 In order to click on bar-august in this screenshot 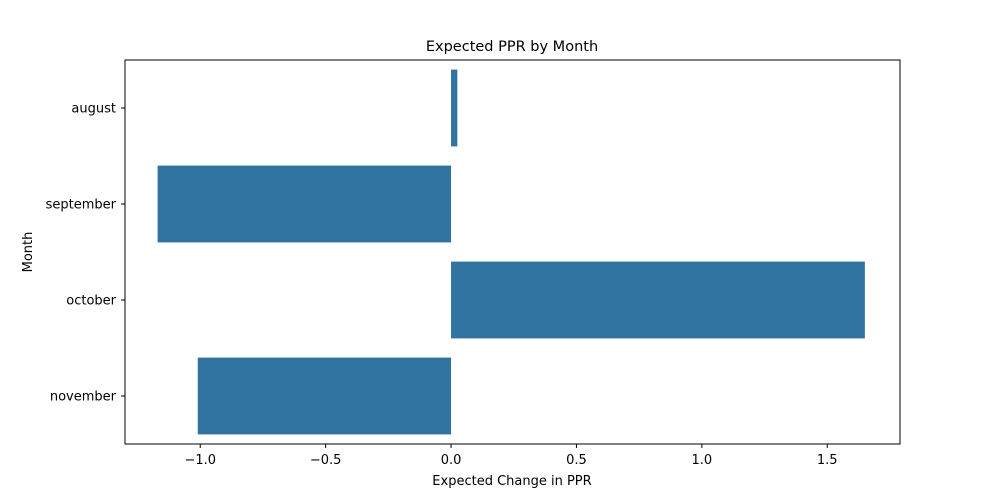, I will do `click(454, 108)`.